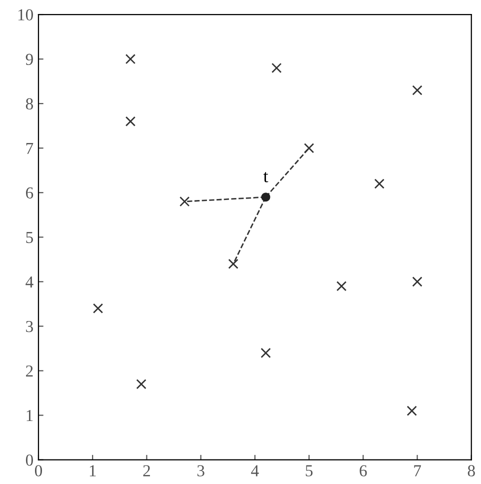  I want to click on y-tick-label: 0, so click(29, 460).